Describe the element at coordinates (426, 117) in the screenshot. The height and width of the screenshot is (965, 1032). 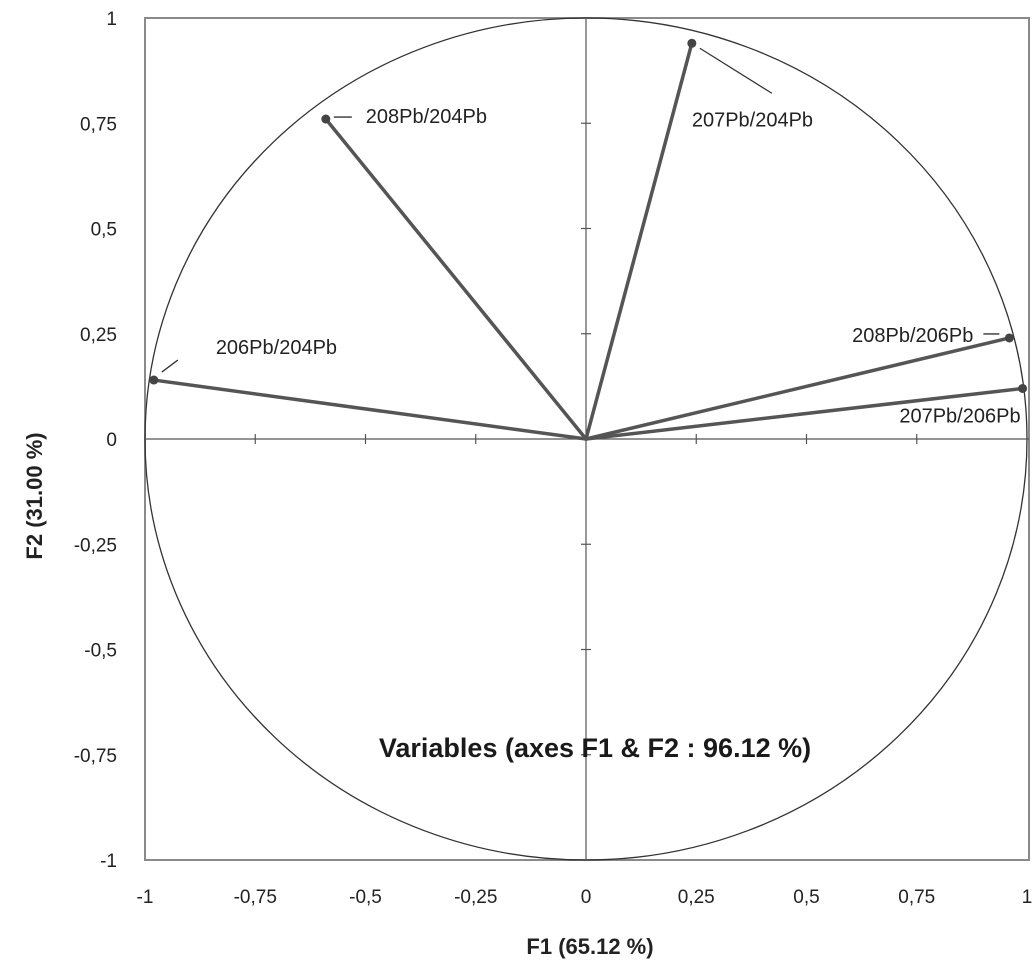
I see `variable-label: 208Pb/204Pb` at that location.